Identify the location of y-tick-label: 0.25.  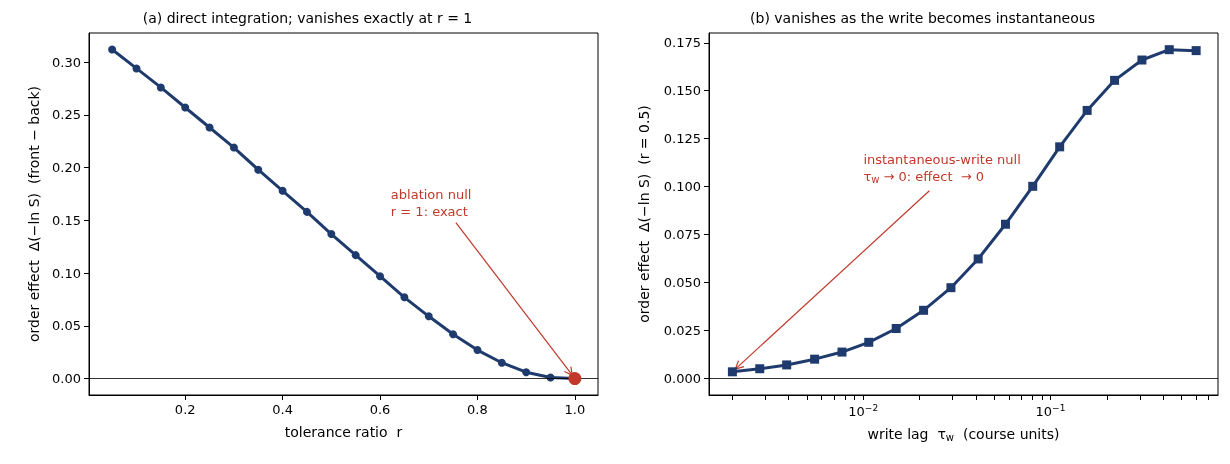
(66, 115).